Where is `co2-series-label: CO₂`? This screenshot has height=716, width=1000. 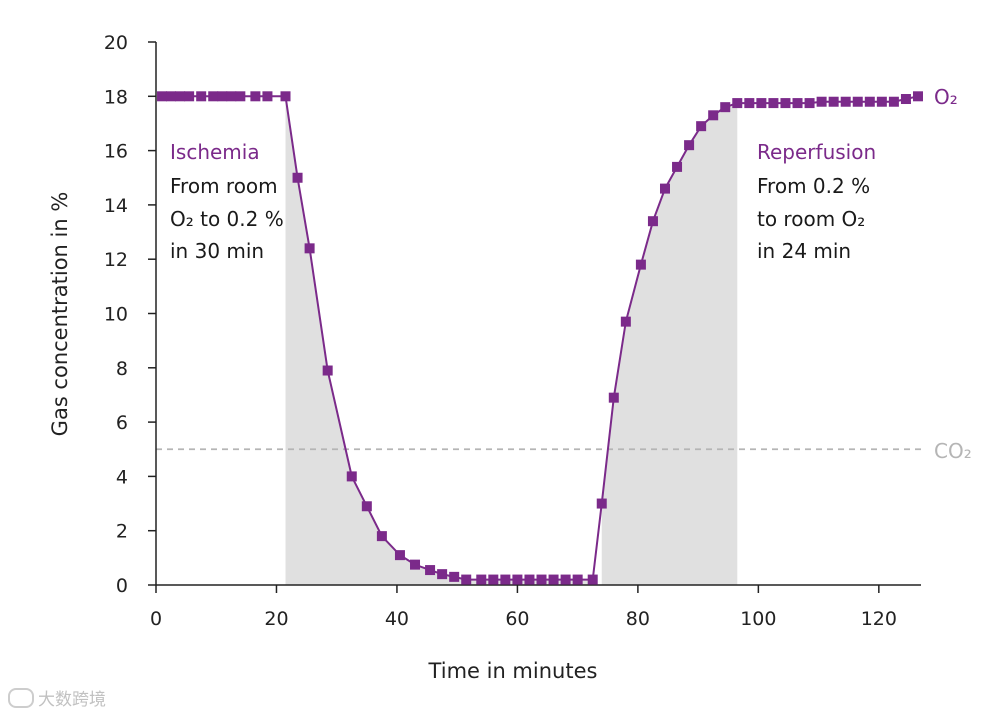 co2-series-label: CO₂ is located at coordinates (953, 451).